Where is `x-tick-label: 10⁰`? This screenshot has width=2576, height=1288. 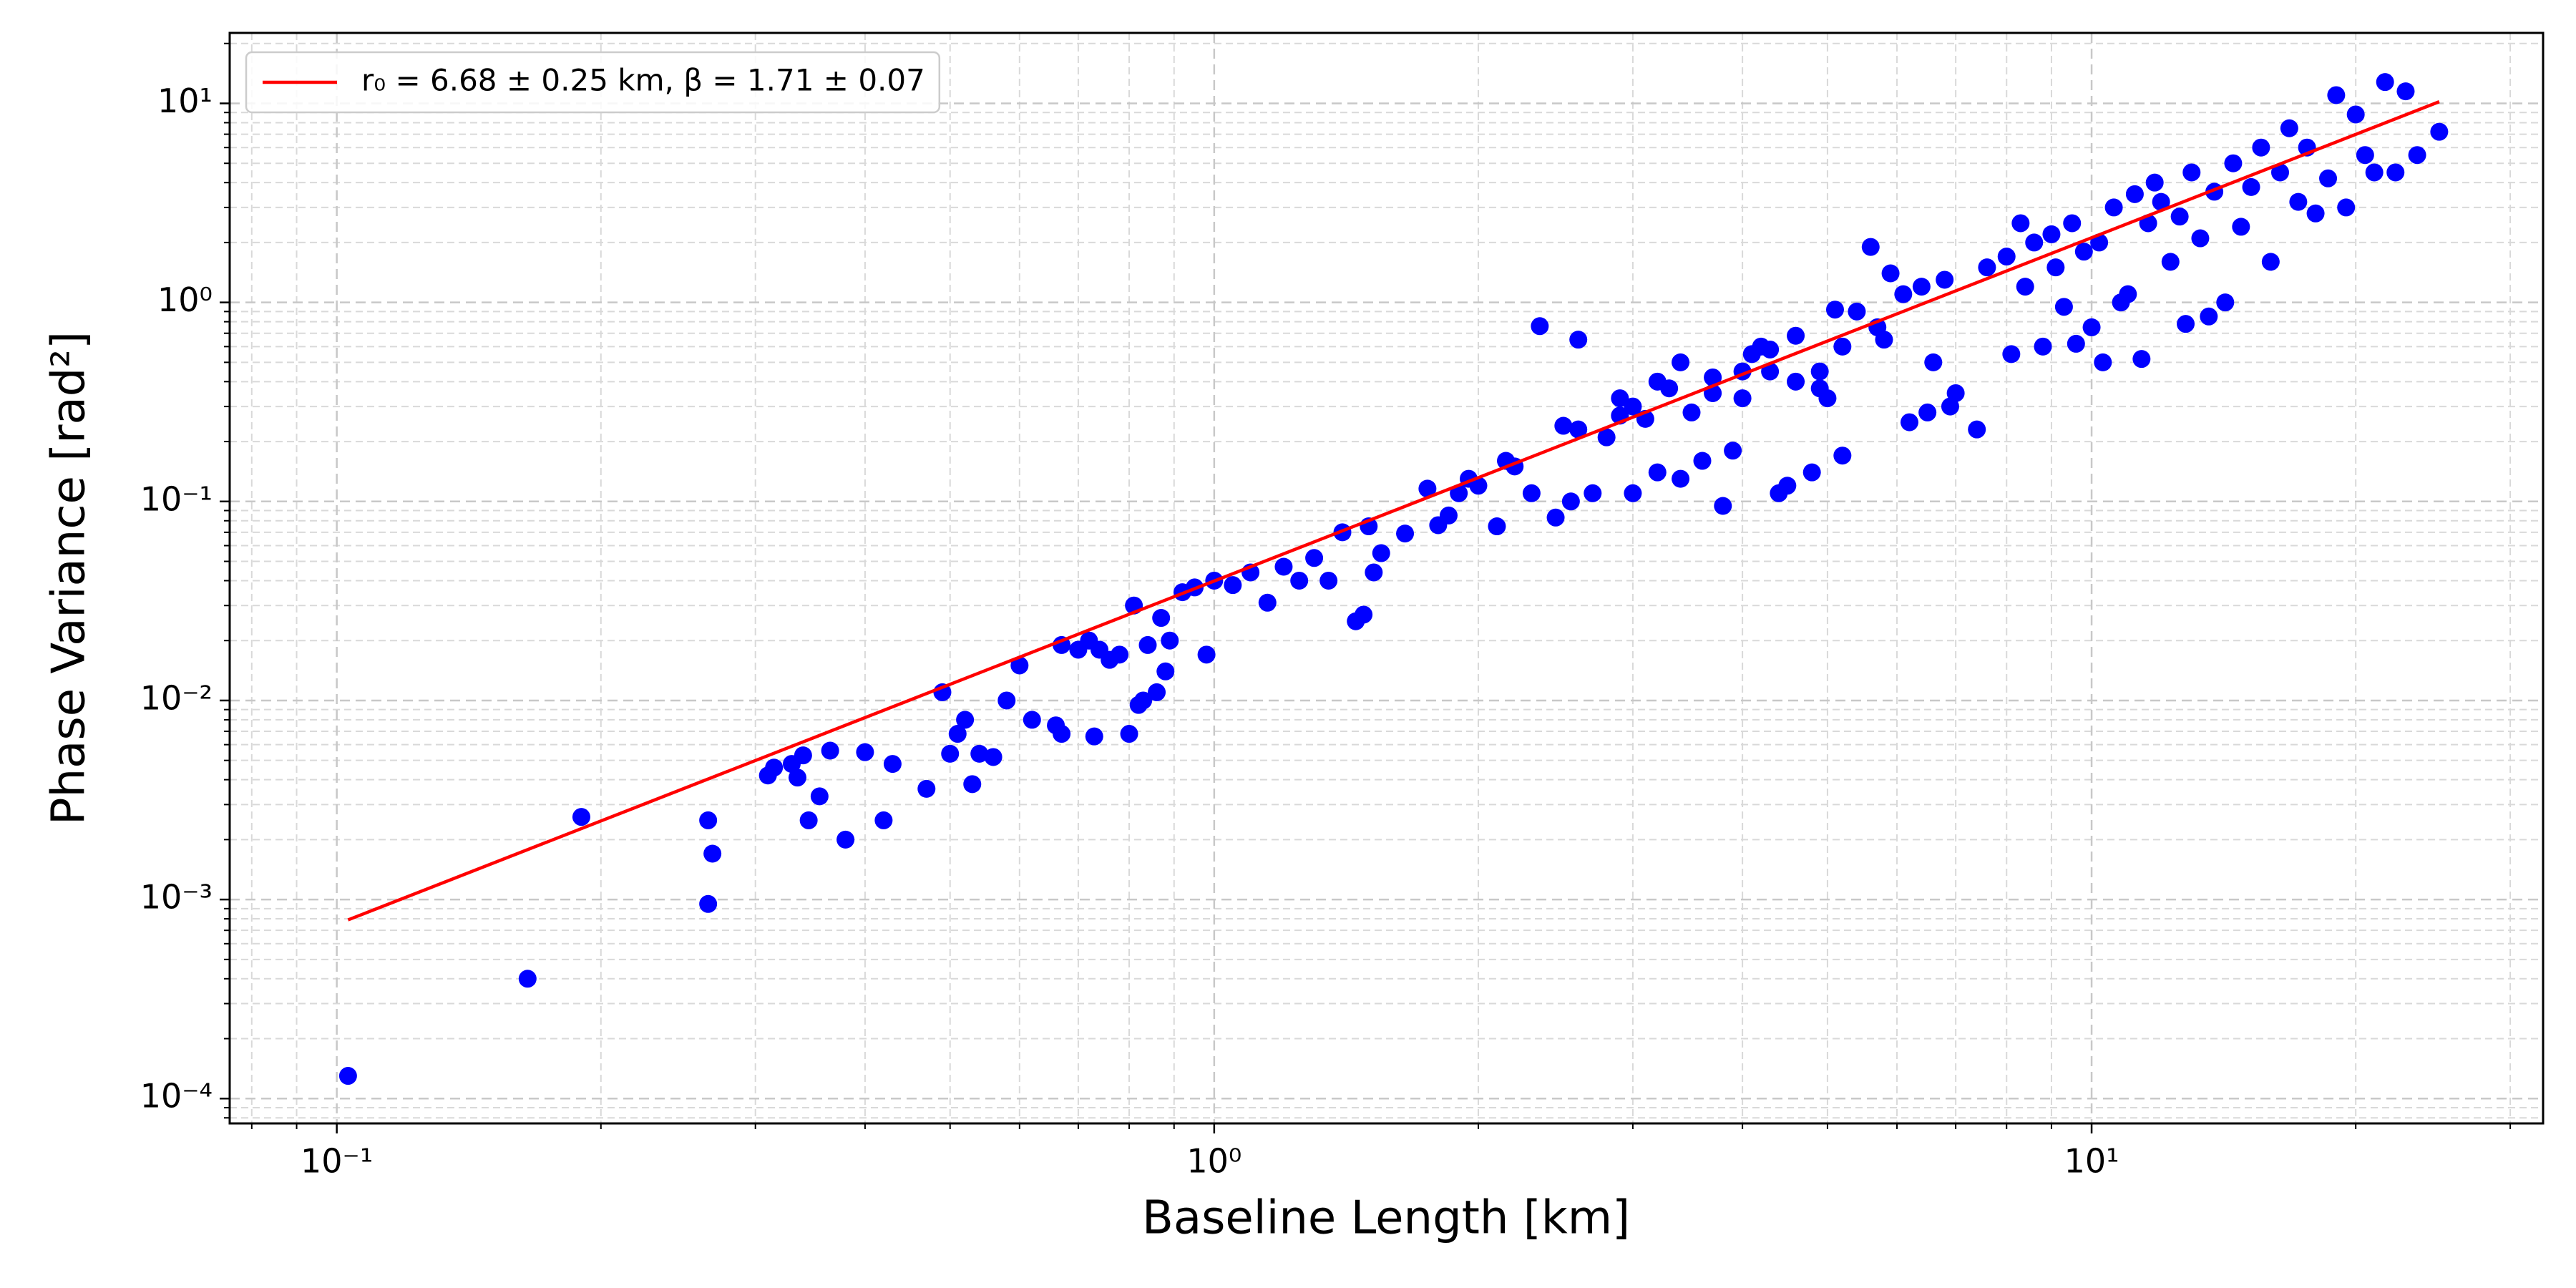 x-tick-label: 10⁰ is located at coordinates (1213, 1161).